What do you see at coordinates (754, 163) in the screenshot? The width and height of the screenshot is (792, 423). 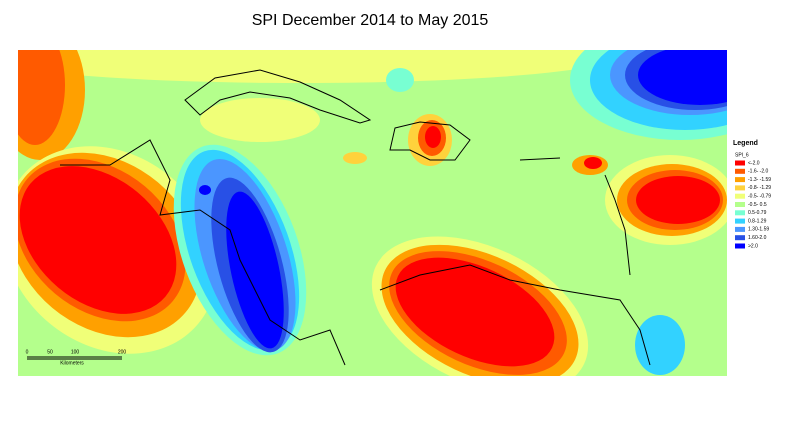 I see `legend-label: <-2.0` at bounding box center [754, 163].